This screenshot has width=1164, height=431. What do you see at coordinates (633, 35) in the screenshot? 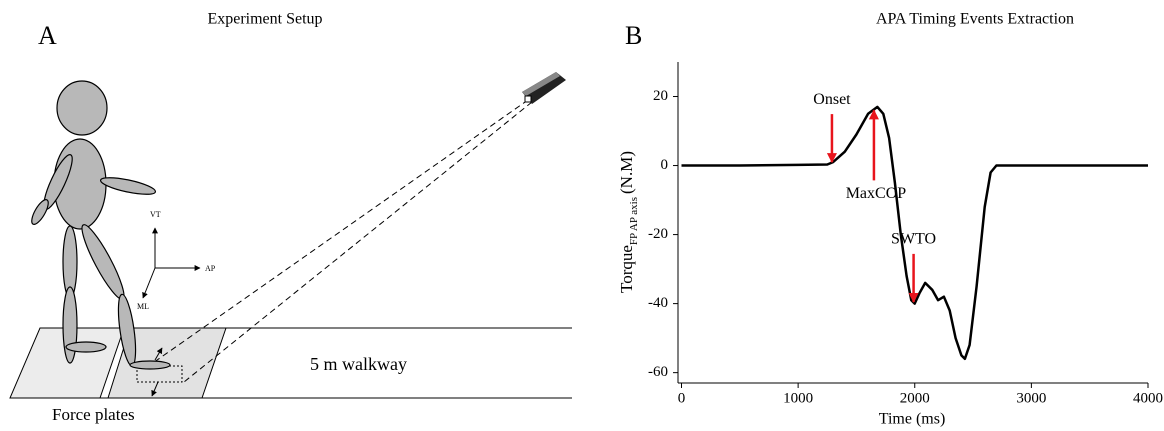
I see `panel-label: B` at bounding box center [633, 35].